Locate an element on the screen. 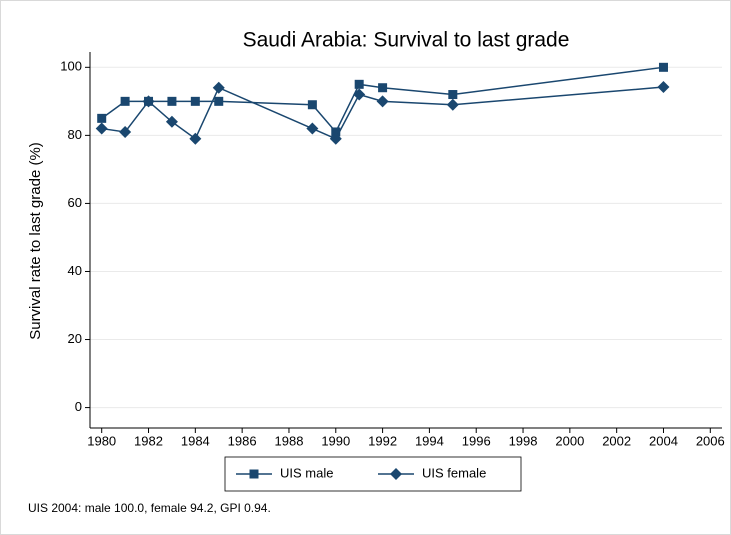  y-axis-label: Survival rate to last grade (%) is located at coordinates (35, 241).